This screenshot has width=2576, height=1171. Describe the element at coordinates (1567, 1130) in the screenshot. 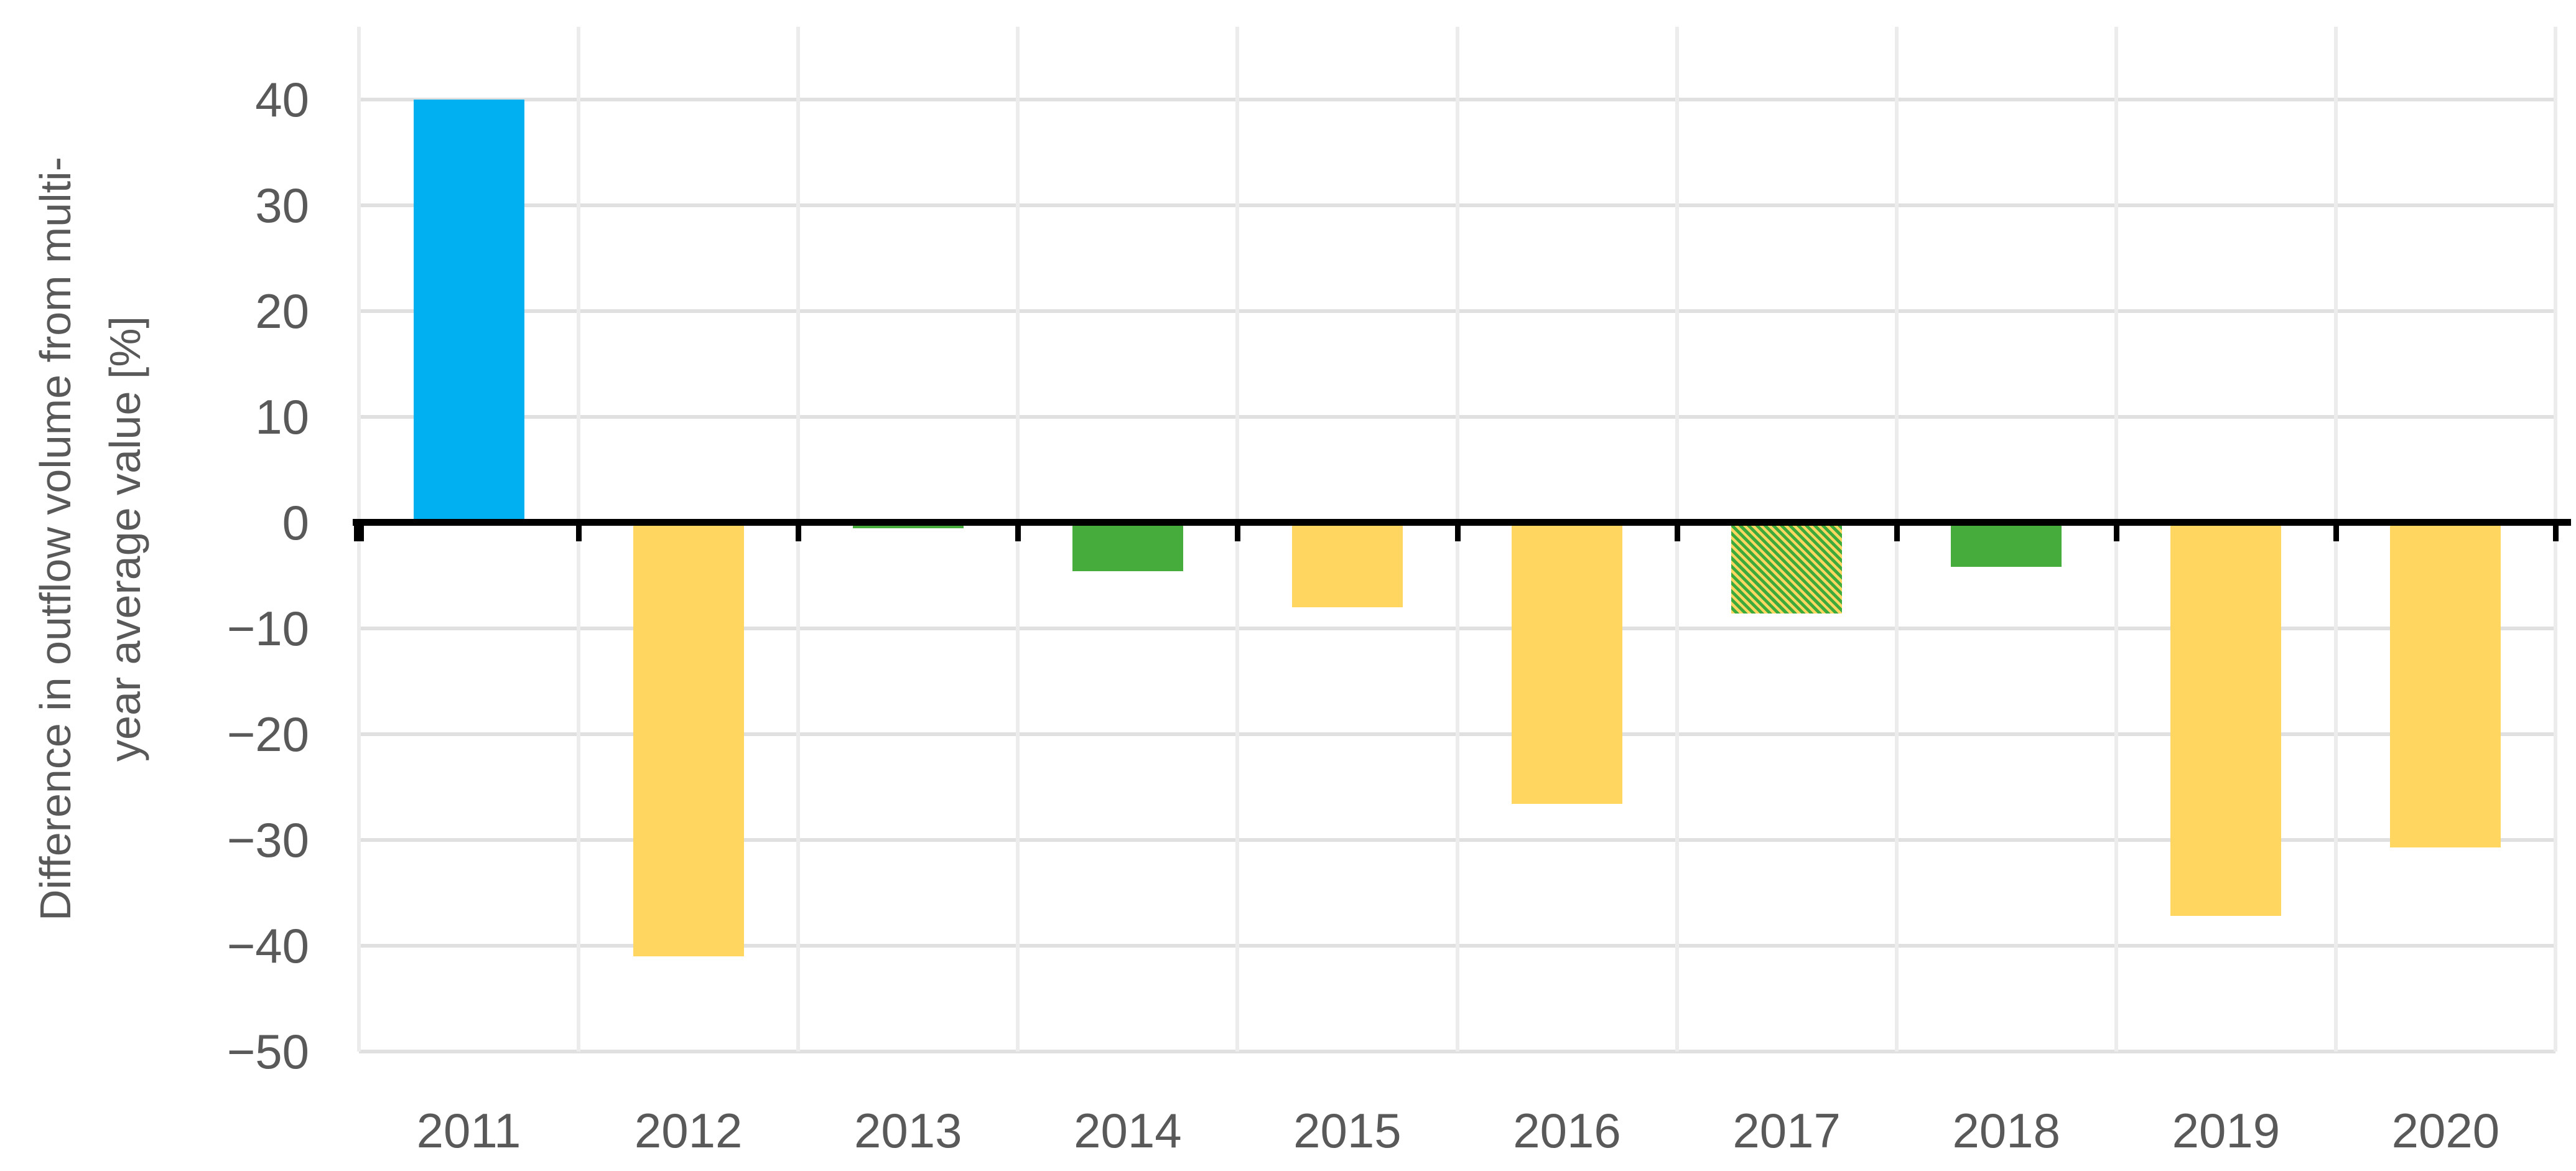

I see `x-tick-label: 2016` at that location.